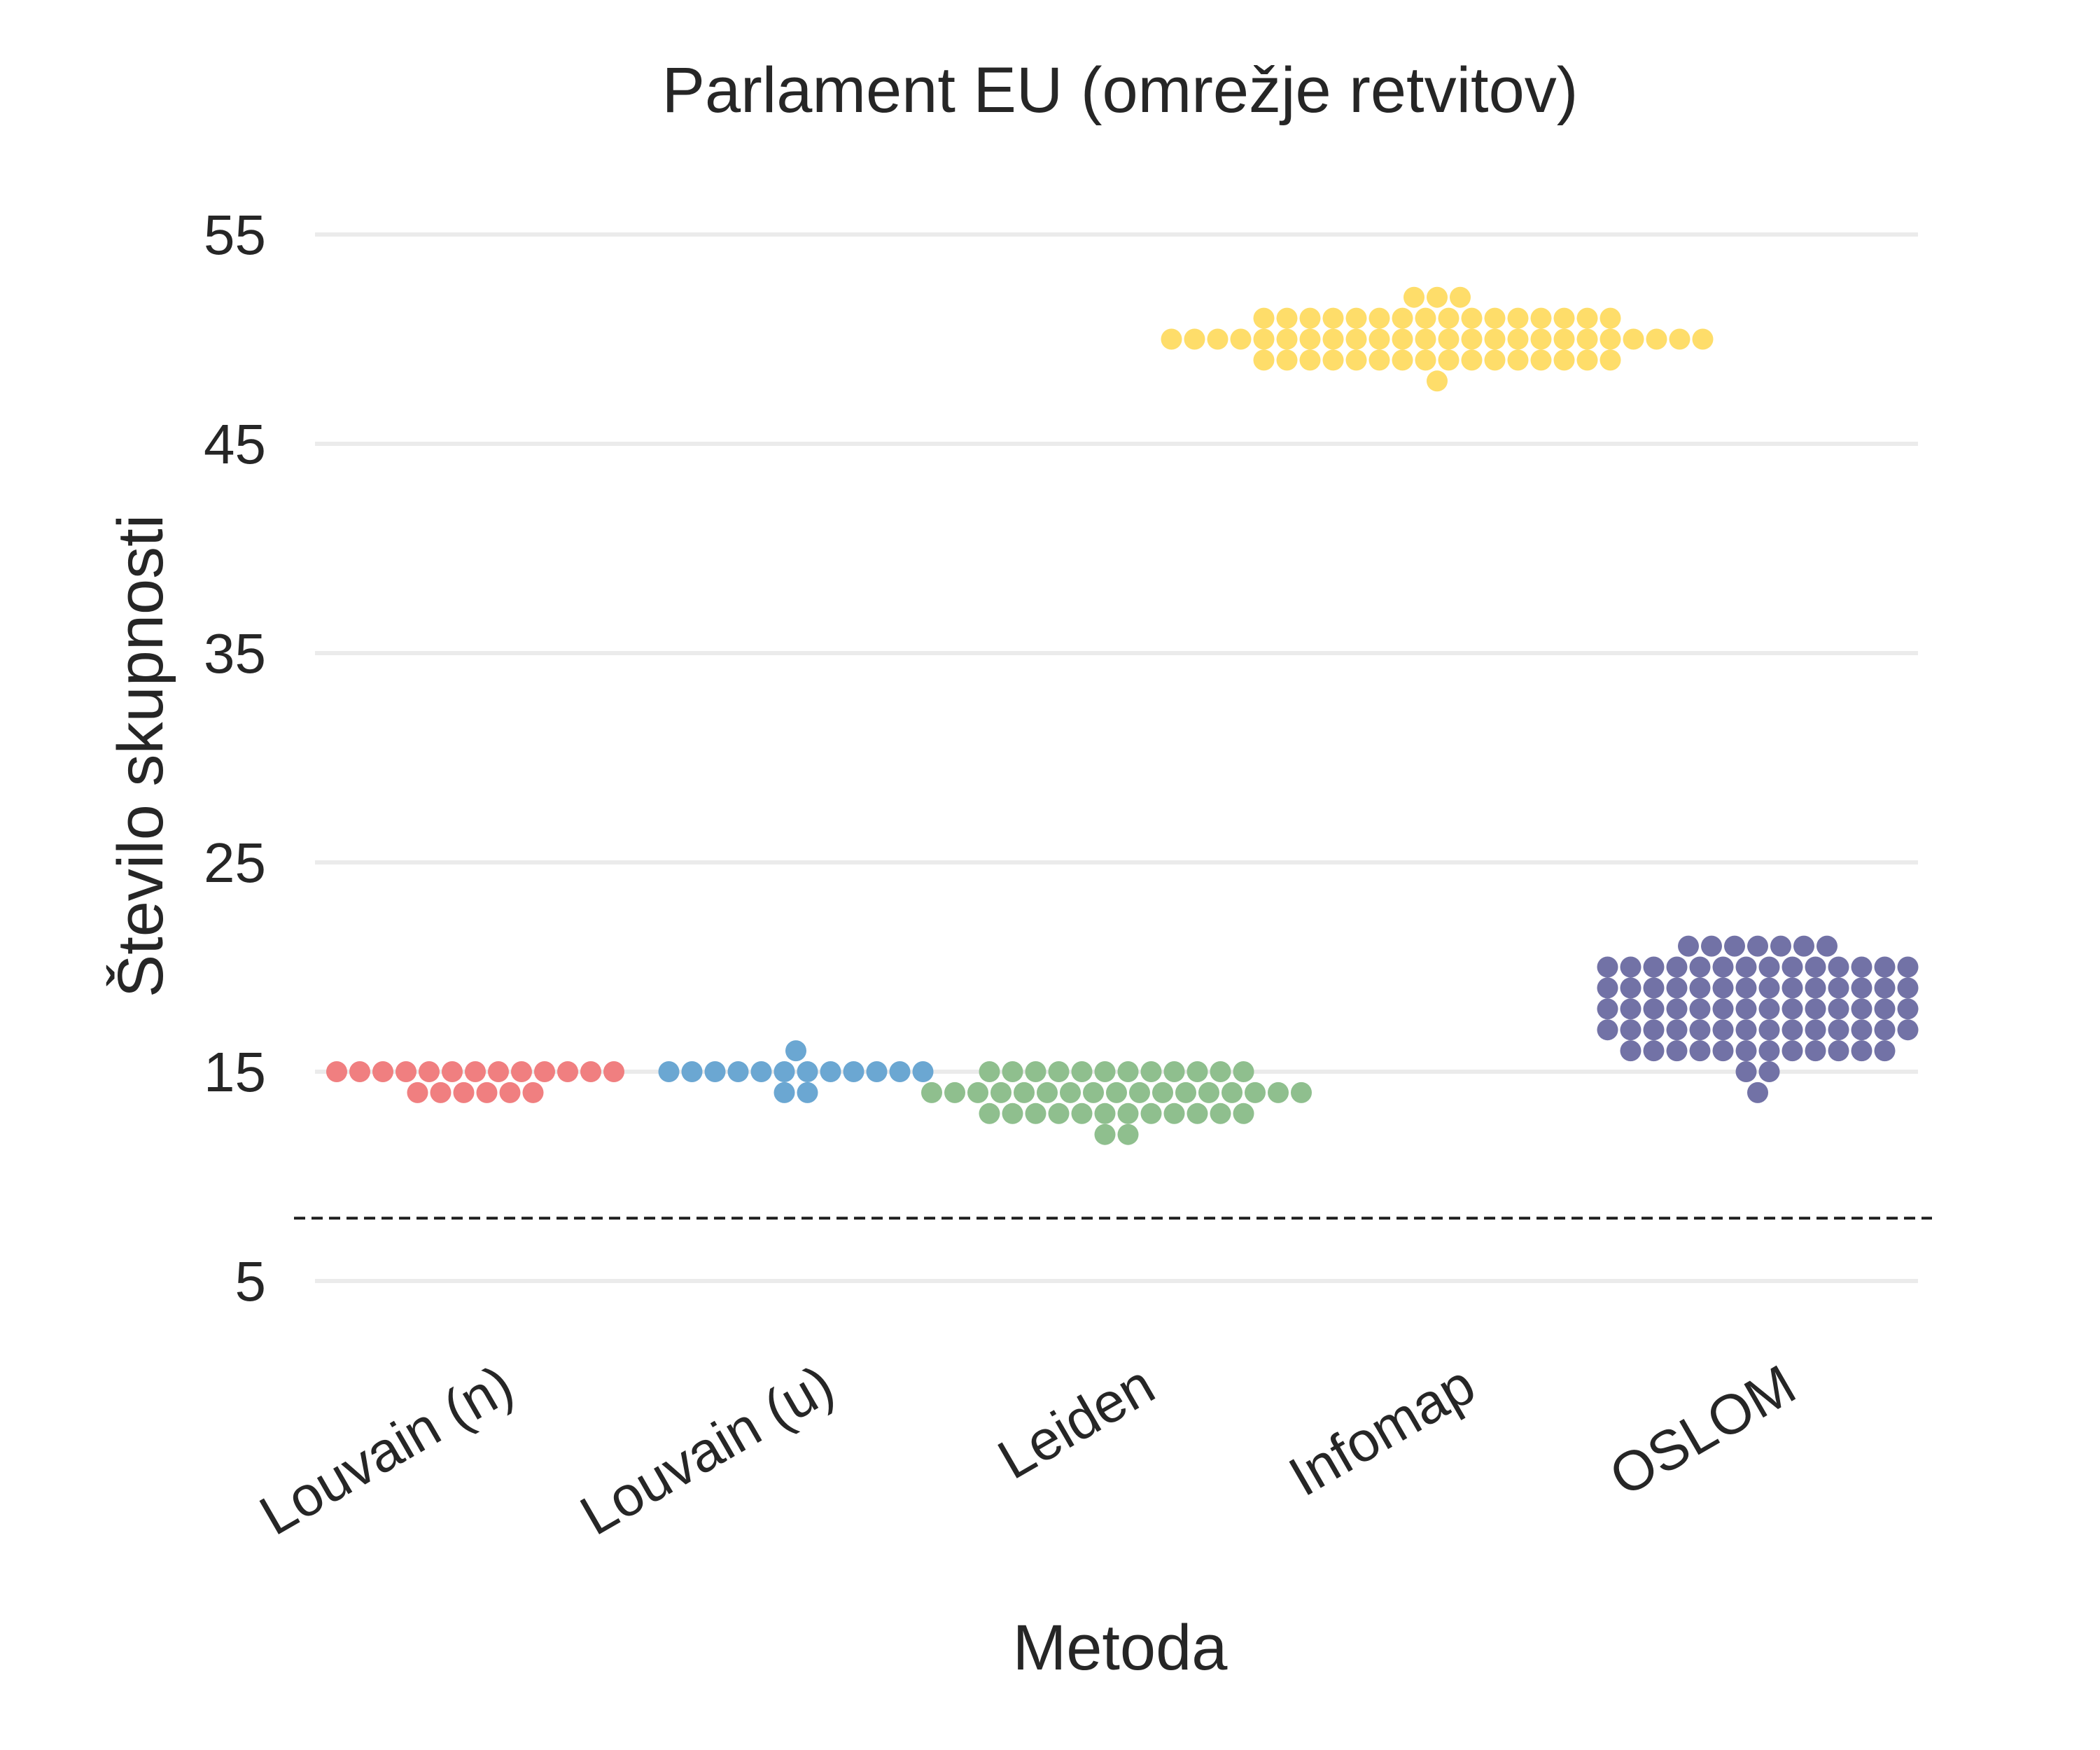 Image resolution: width=2100 pixels, height=1750 pixels. Describe the element at coordinates (235, 758) in the screenshot. I see `y-tick-labels: 5 15 25 35 45 55` at that location.